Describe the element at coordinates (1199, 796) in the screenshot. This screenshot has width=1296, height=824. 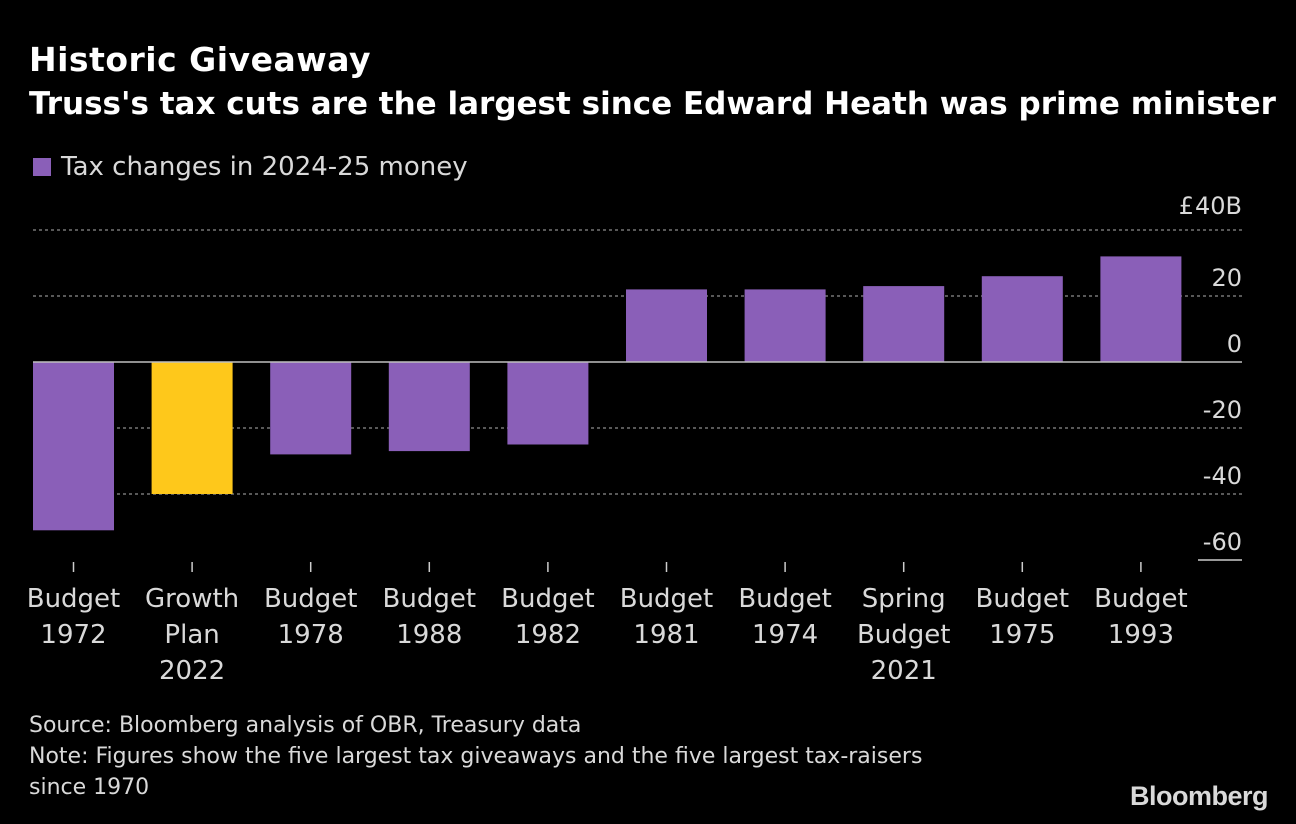
I see `bloomberg-logo: Bloomberg` at that location.